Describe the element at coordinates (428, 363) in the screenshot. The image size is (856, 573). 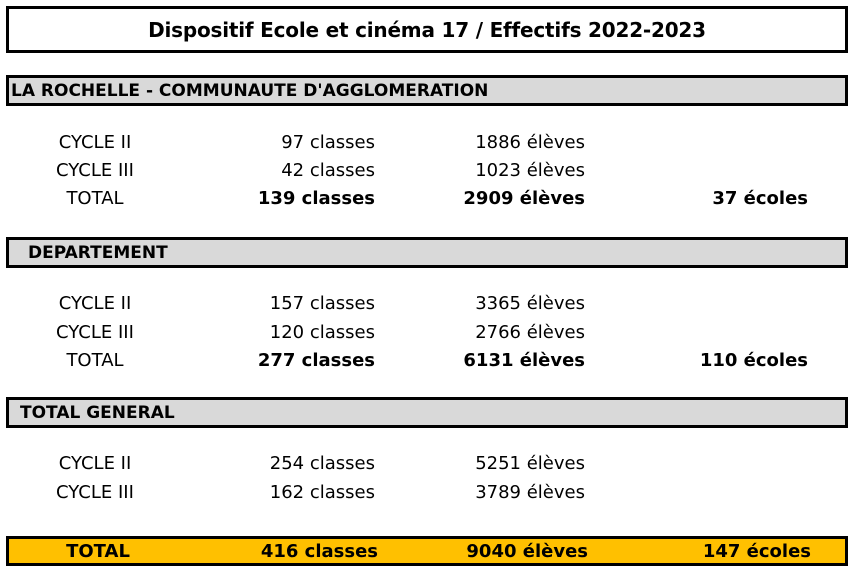
I see `table-row-total: TOTAL 277 classes 6131 élèves 110 écoles` at that location.